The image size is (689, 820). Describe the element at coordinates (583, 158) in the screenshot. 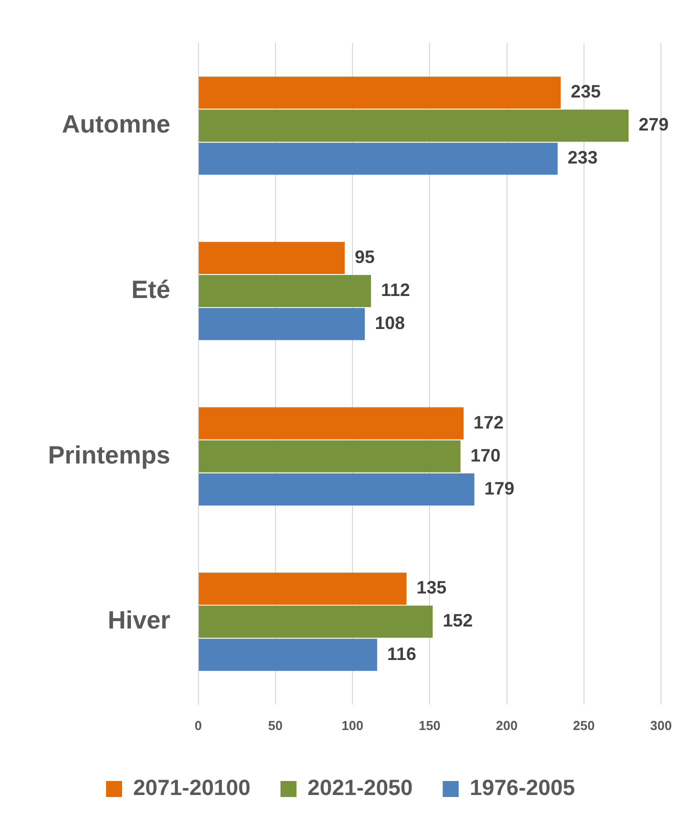

I see `data-label: 233` at that location.